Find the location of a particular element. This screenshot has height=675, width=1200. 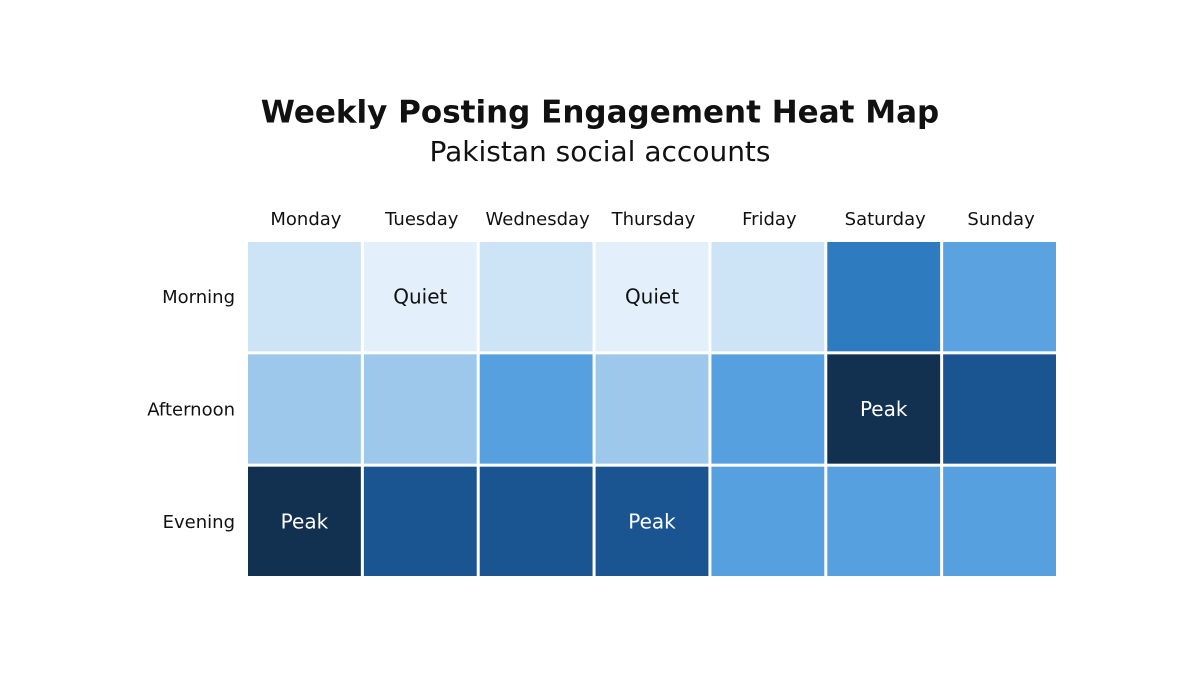

column-label: Sunday is located at coordinates (1001, 219).